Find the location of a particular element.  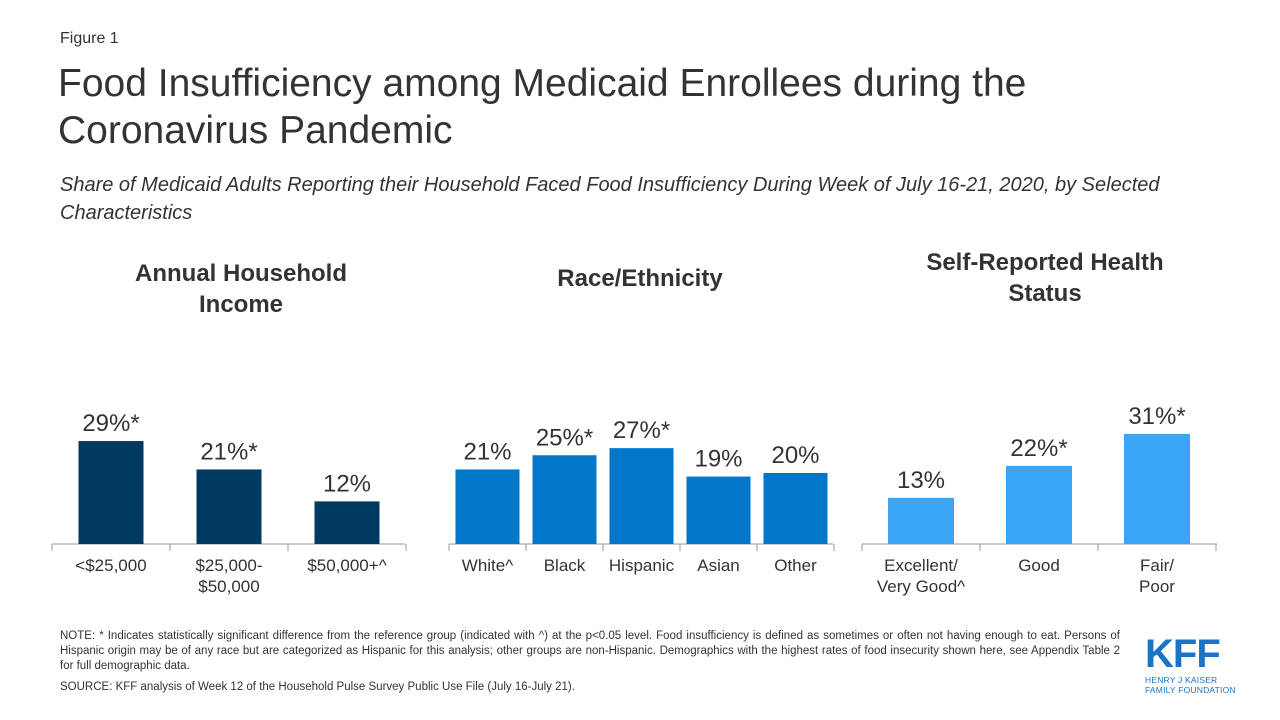

chart-2-data-label: 21% is located at coordinates (487, 451).